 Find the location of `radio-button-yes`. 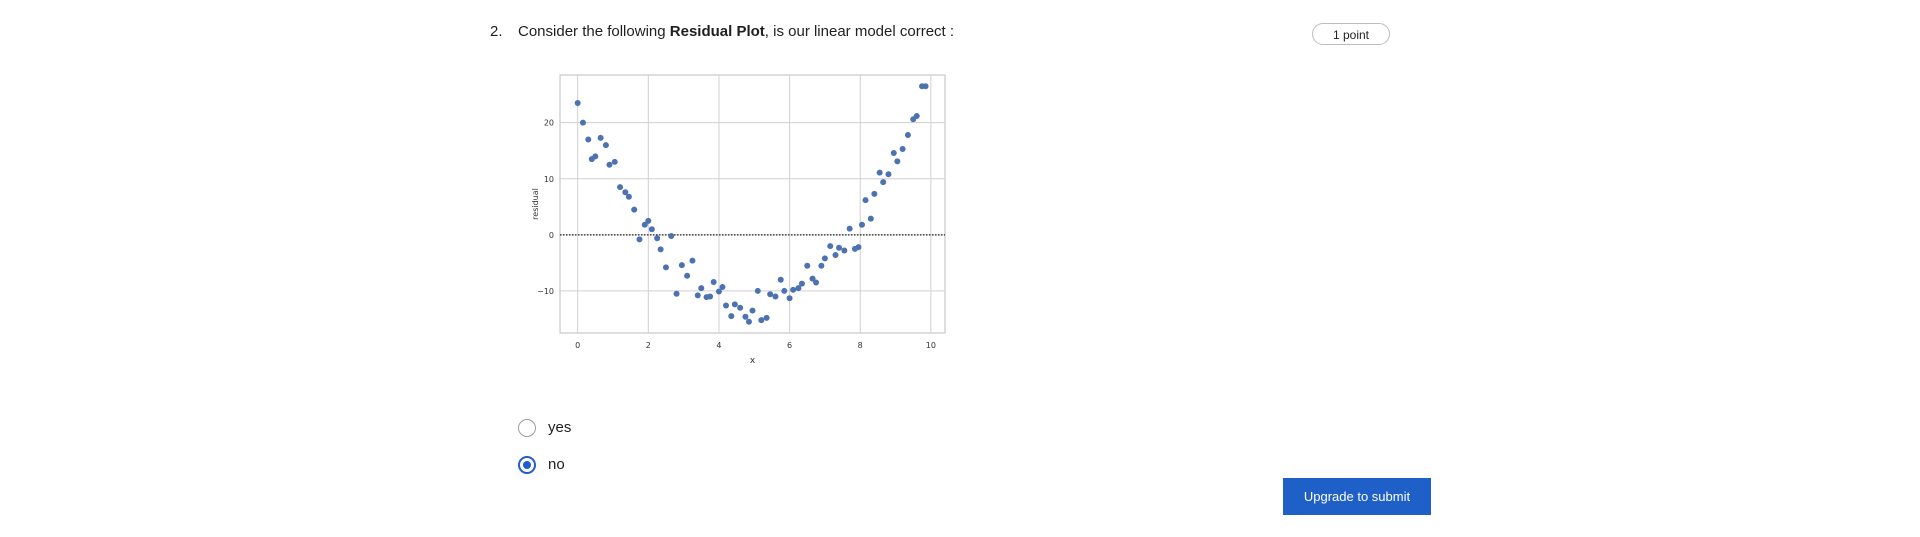

radio-button-yes is located at coordinates (527, 428).